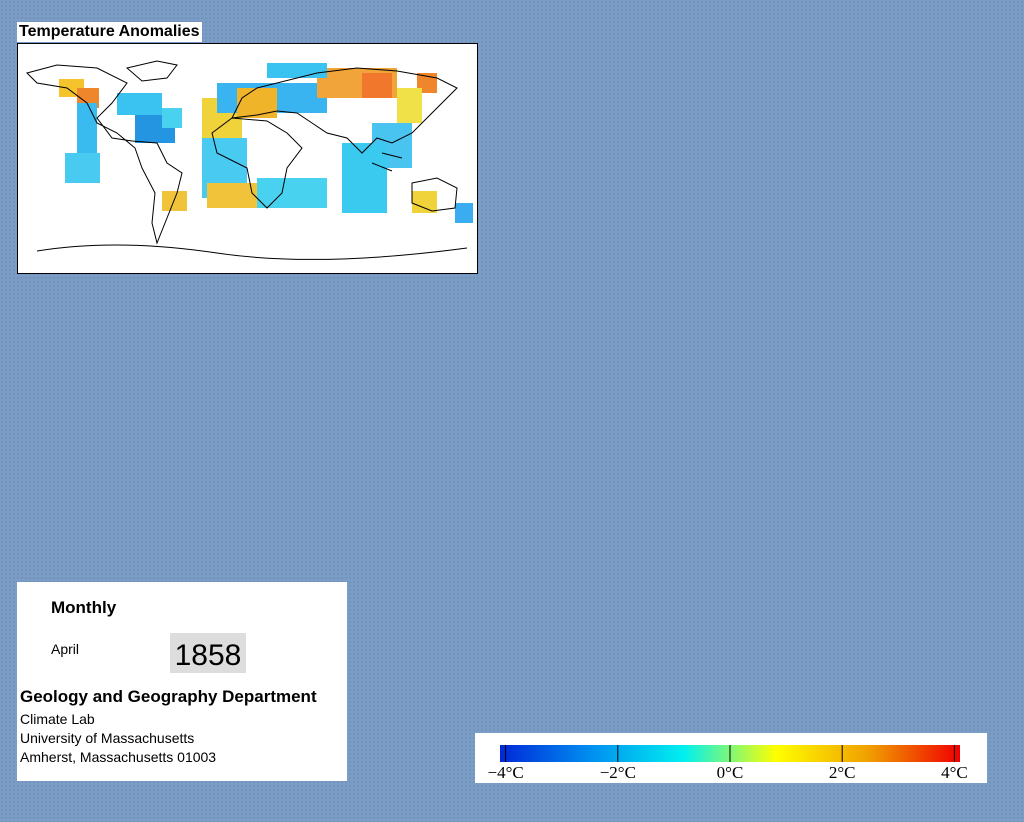 Image resolution: width=1024 pixels, height=822 pixels. Describe the element at coordinates (954, 772) in the screenshot. I see `colorbar-tick-label: 4°C` at that location.